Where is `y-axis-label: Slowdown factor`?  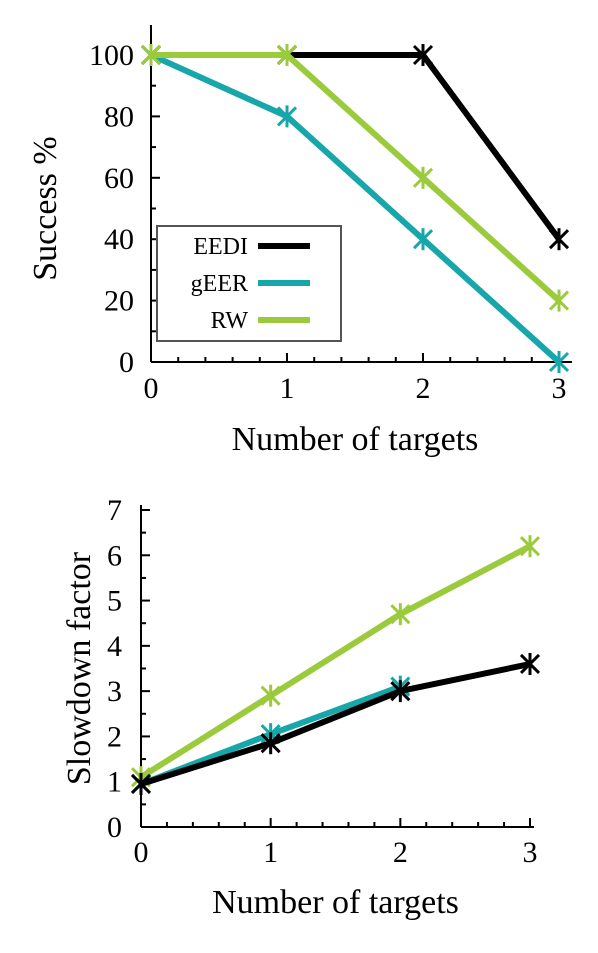 y-axis-label: Slowdown factor is located at coordinates (79, 668).